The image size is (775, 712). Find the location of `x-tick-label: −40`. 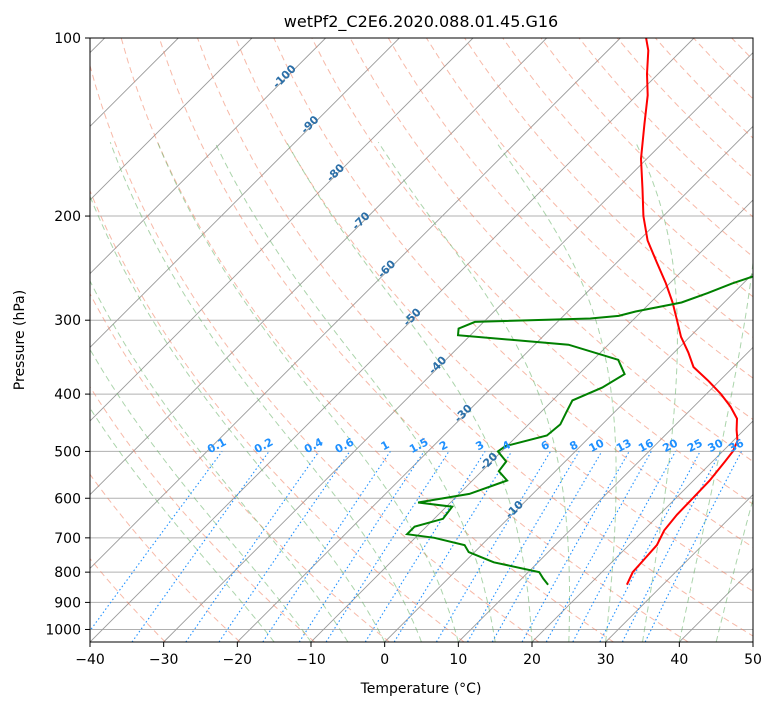

x-tick-label: −40 is located at coordinates (90, 660).